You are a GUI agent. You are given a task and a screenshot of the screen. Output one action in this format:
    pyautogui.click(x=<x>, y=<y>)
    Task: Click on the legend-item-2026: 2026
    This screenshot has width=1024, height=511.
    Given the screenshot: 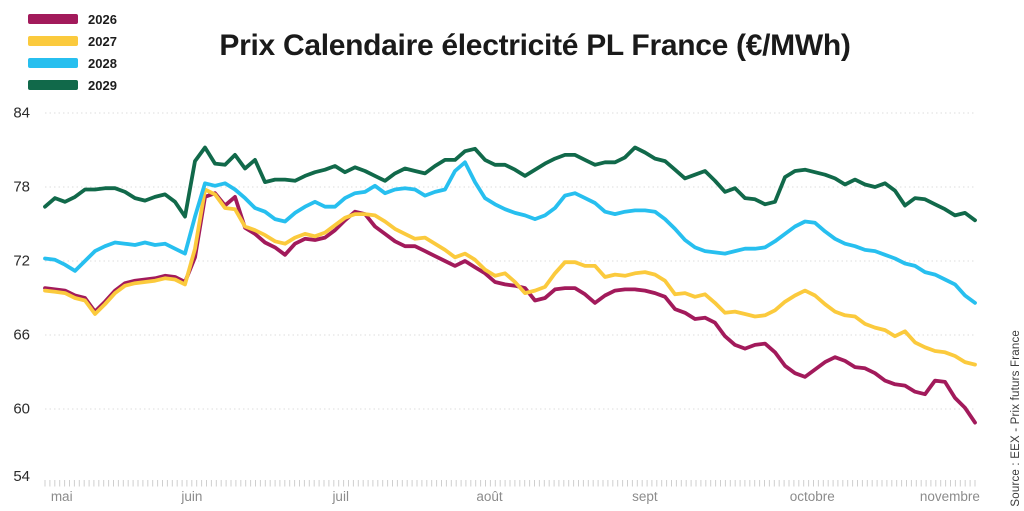 What is the action you would take?
    pyautogui.click(x=72, y=19)
    